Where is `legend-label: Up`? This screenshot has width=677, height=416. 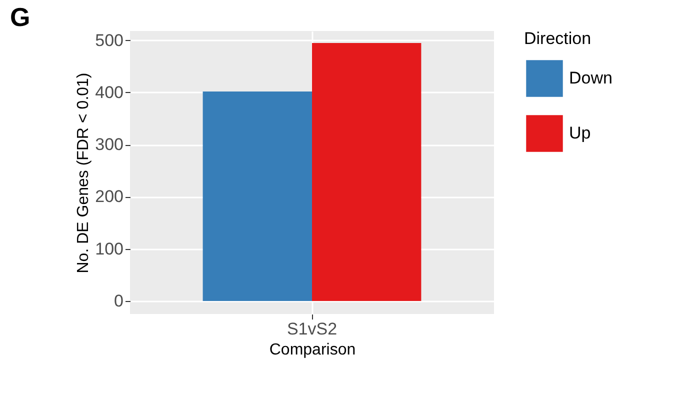
legend-label: Up is located at coordinates (580, 133).